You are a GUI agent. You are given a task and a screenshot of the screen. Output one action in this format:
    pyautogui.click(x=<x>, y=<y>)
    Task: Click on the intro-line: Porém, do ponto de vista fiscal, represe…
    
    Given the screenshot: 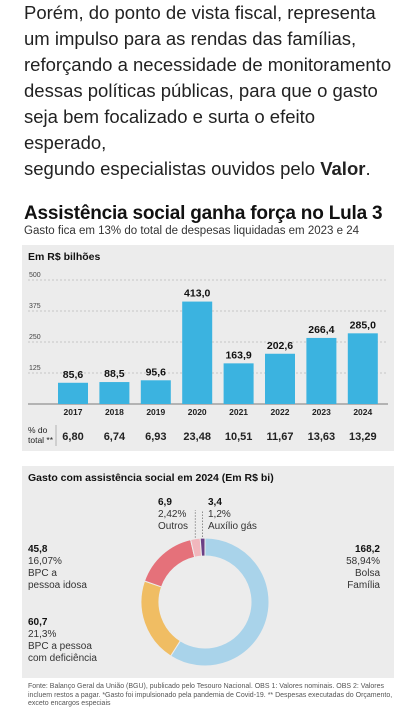 What is the action you would take?
    pyautogui.click(x=200, y=12)
    